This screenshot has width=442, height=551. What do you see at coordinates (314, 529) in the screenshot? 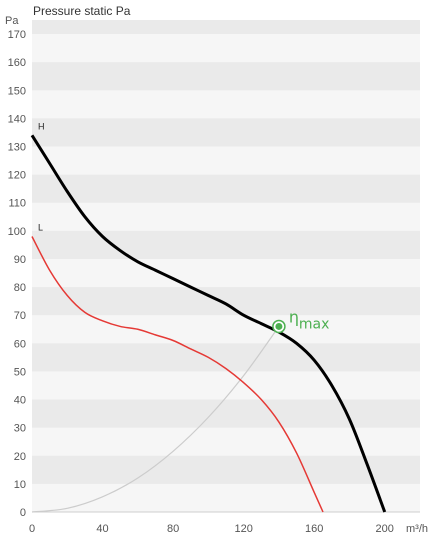
I see `x-tick-label: 160` at bounding box center [314, 529].